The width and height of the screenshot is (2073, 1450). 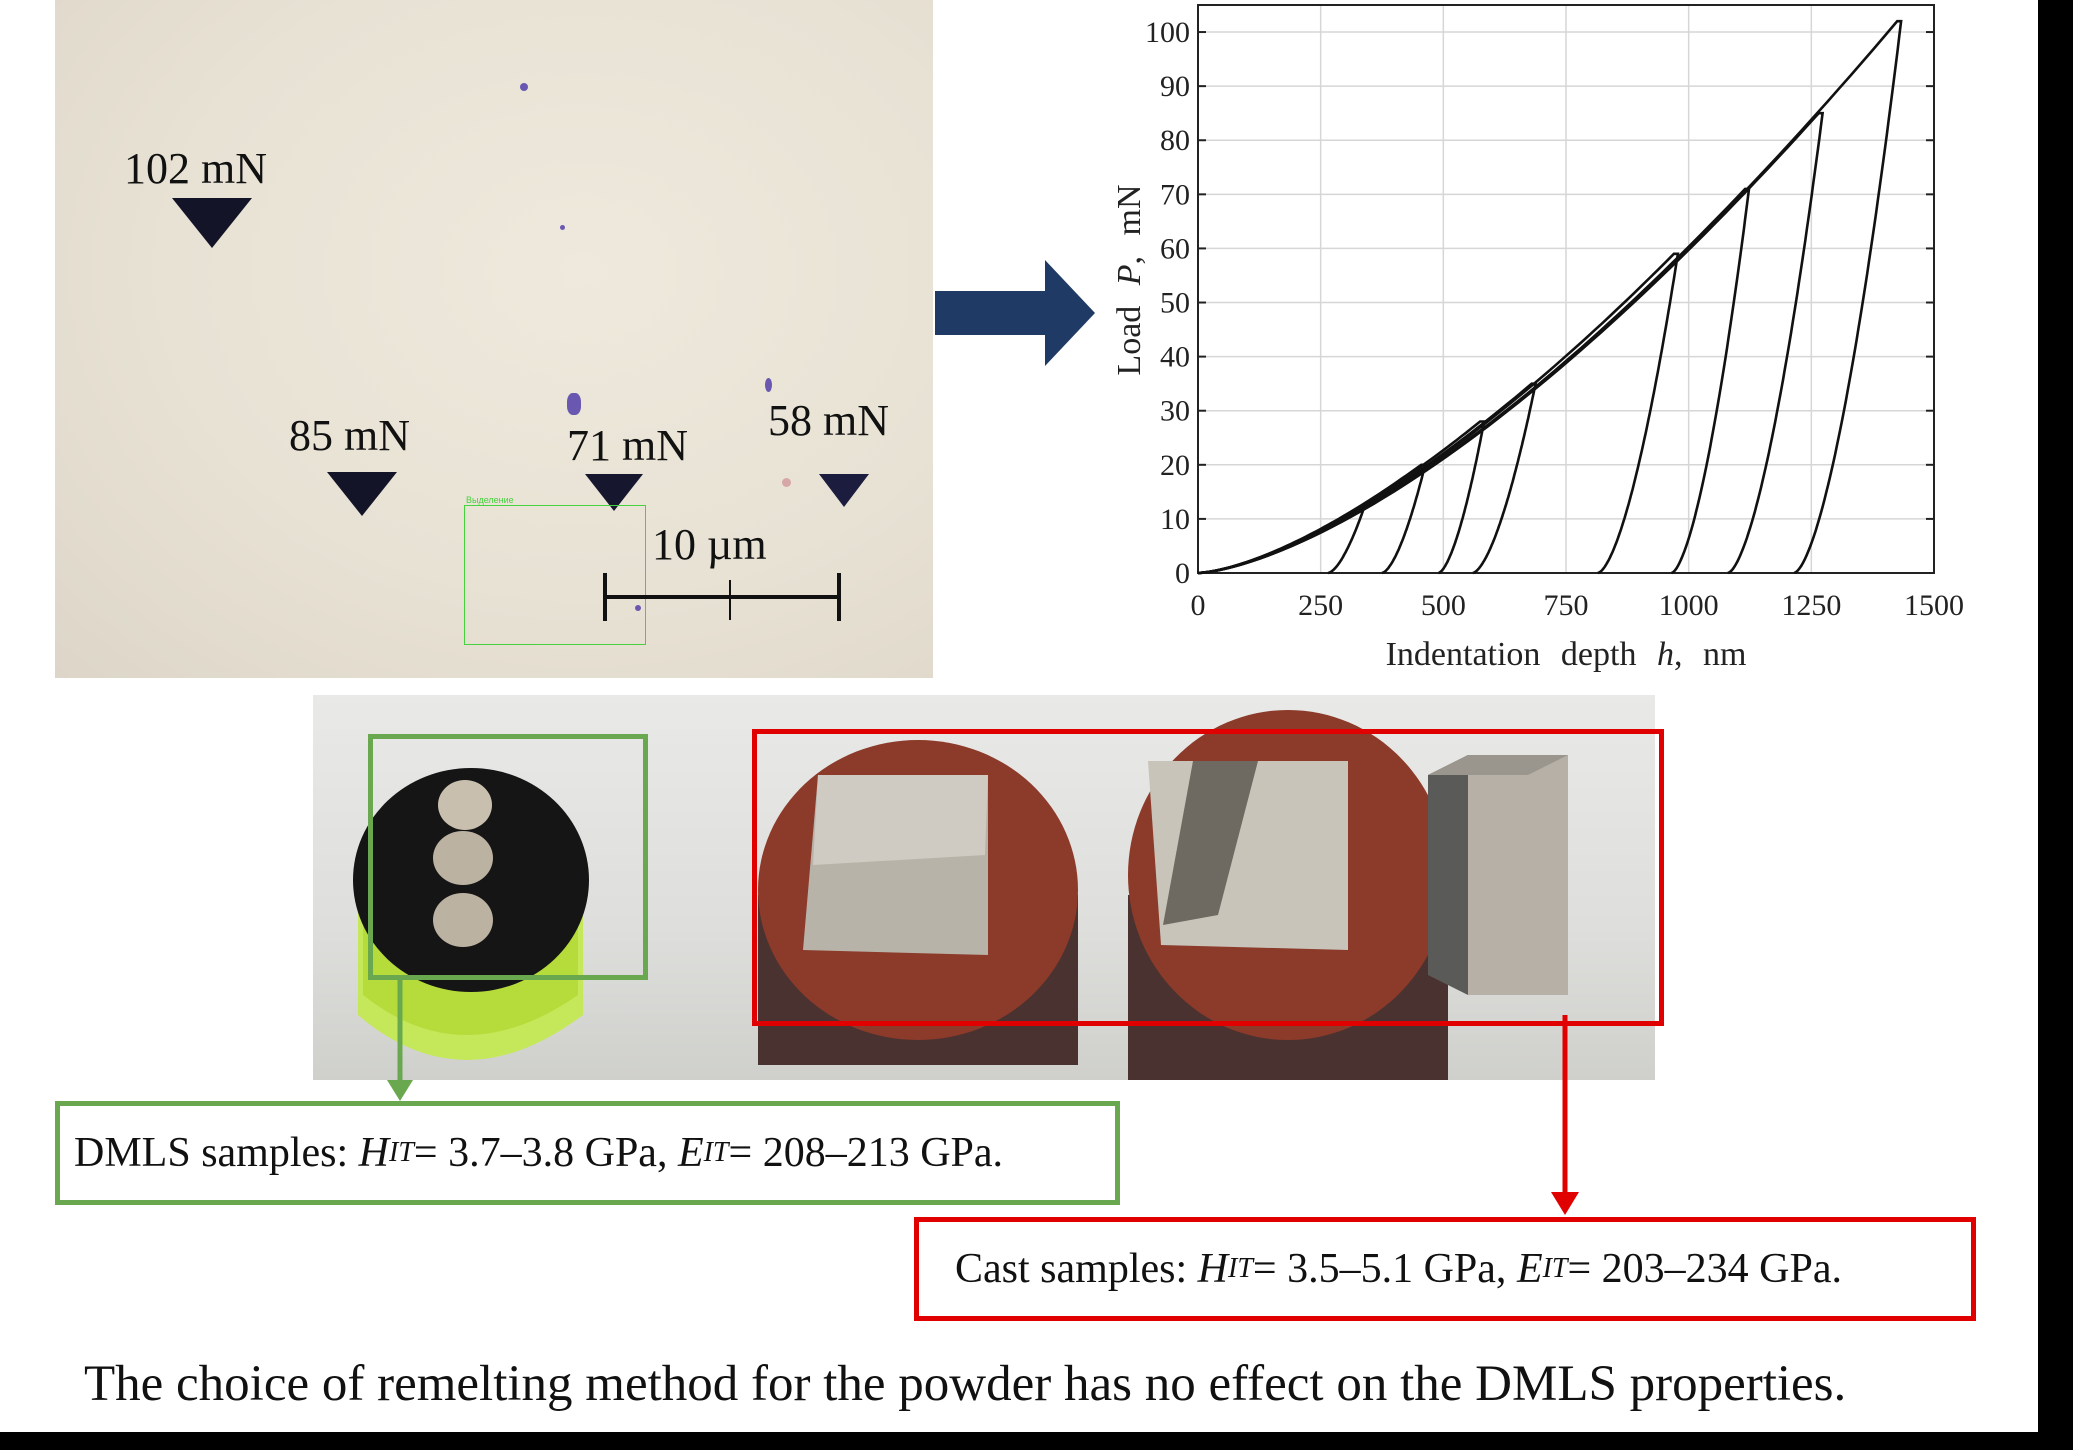 I want to click on cast-note-prefix: Cast samples:, so click(x=1071, y=1269).